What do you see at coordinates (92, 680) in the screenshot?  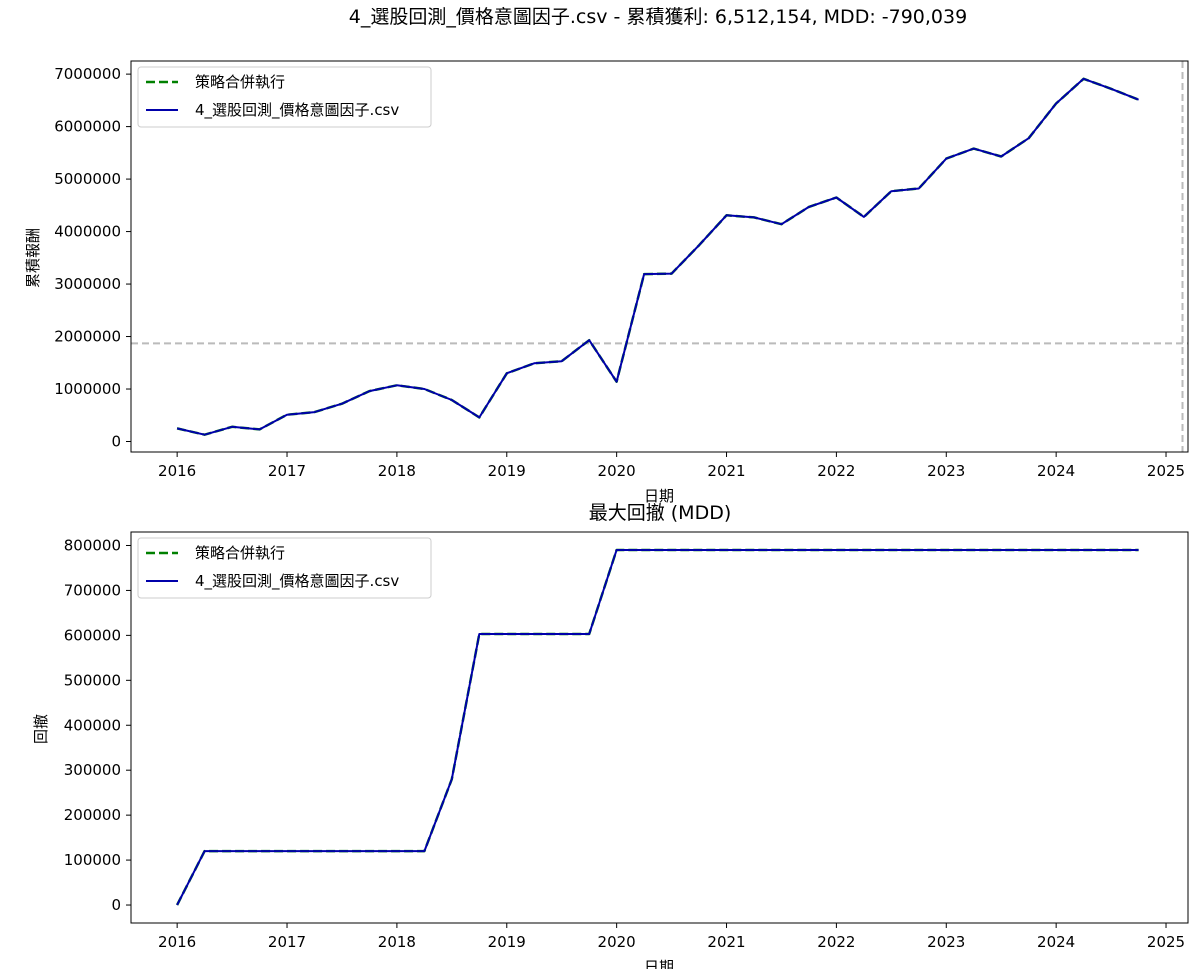 I see `chart2-ytick-label: 500000` at bounding box center [92, 680].